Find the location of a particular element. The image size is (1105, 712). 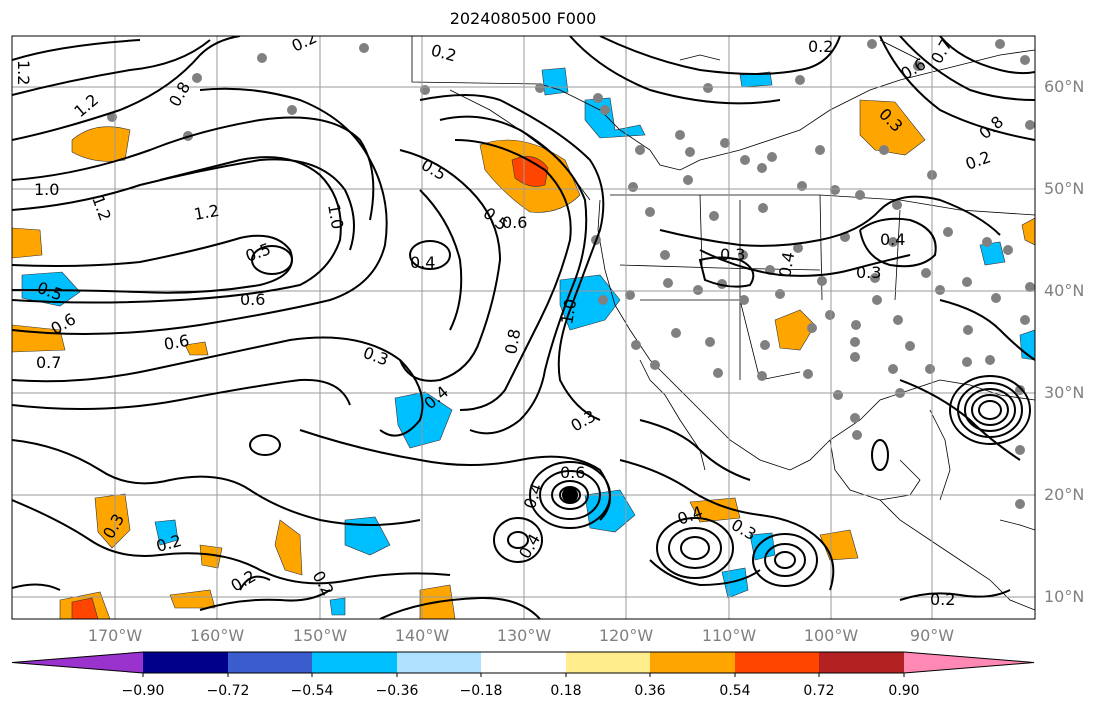

colorbar-tick: 0.18 is located at coordinates (566, 691).